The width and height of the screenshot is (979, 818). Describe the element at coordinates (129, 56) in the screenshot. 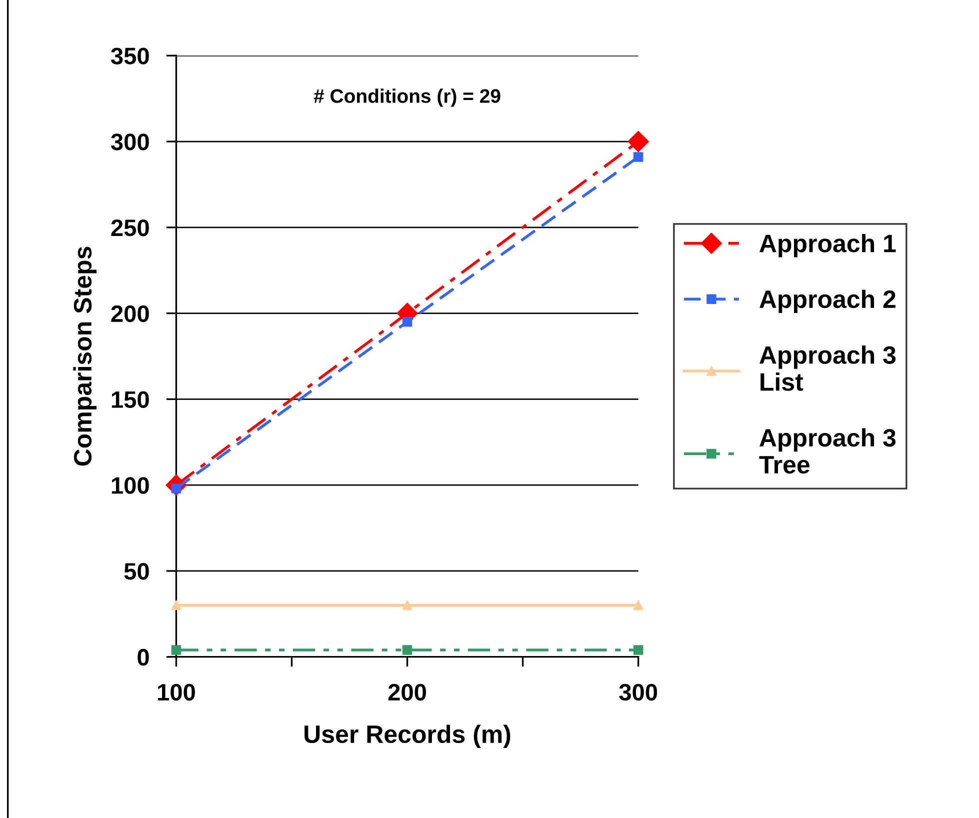

I see `y-tick-label: 350` at that location.